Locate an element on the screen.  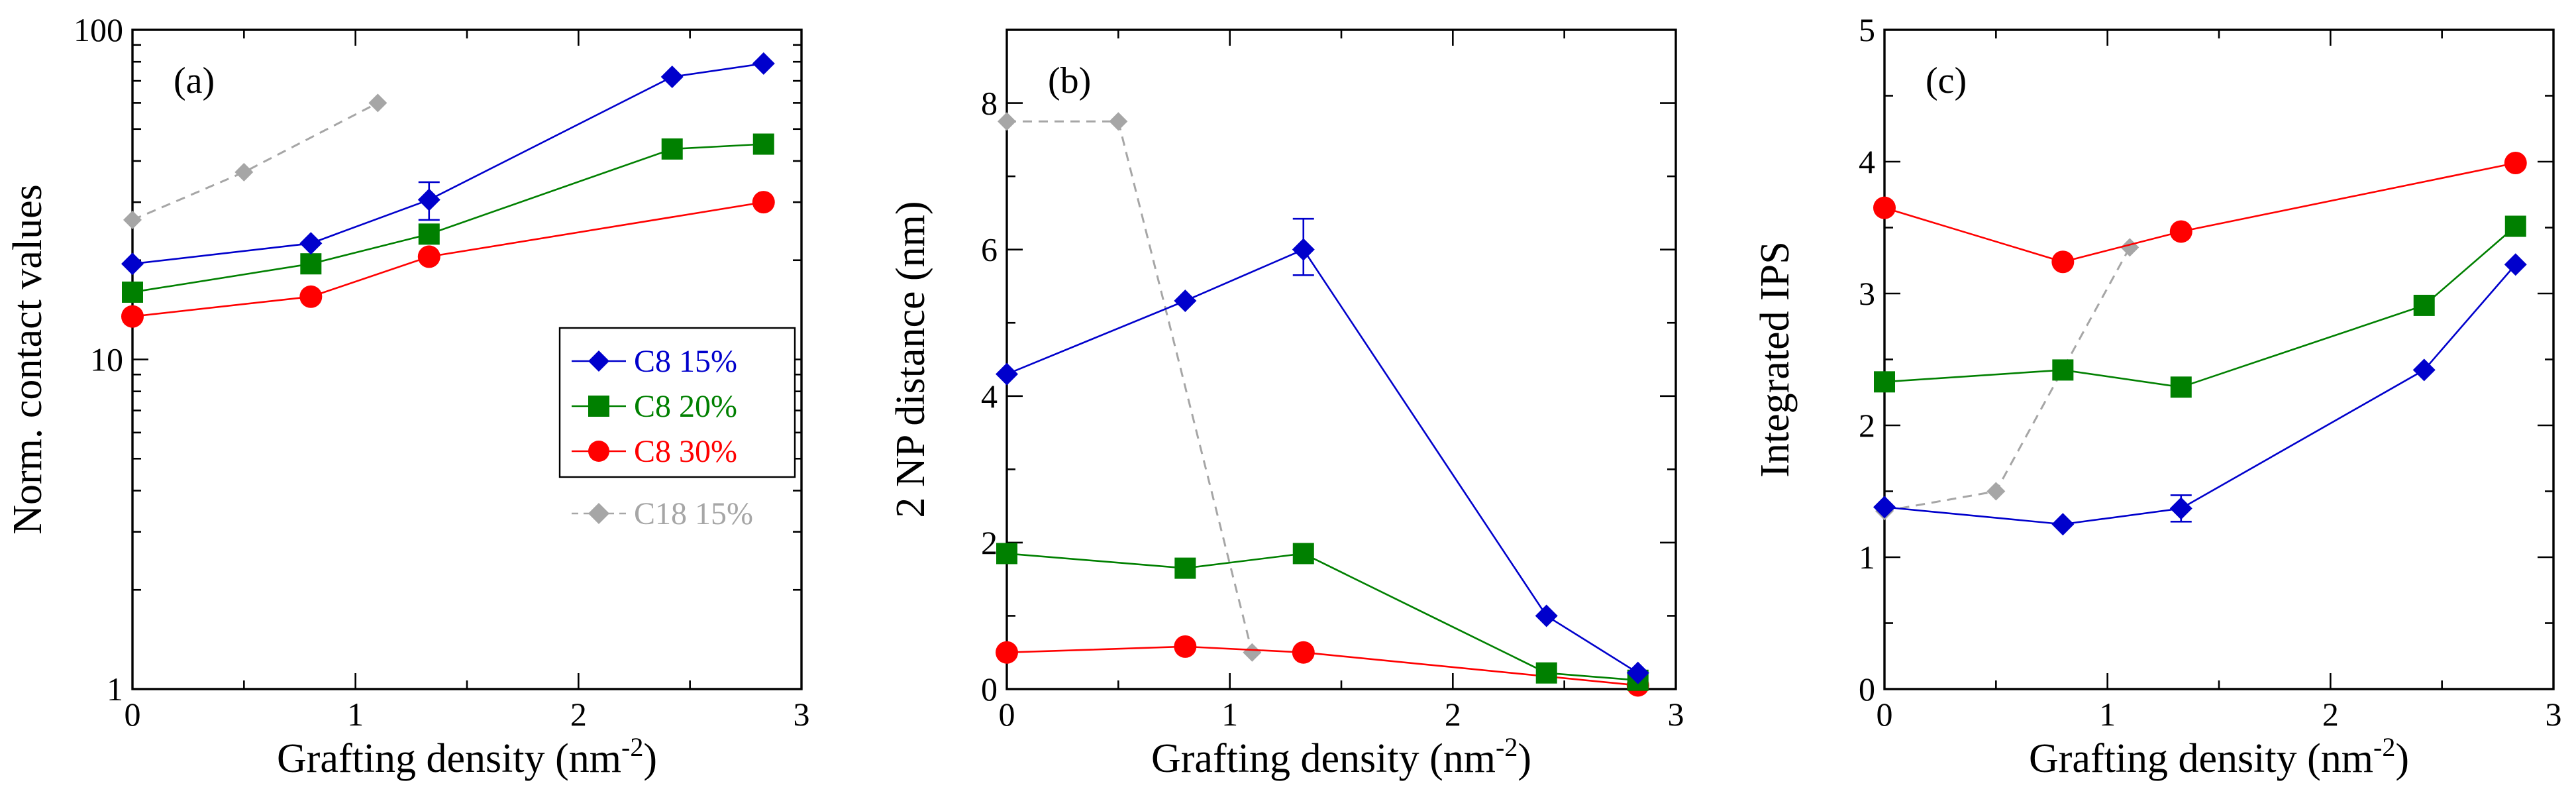
legend-label: C8 20% is located at coordinates (685, 407).